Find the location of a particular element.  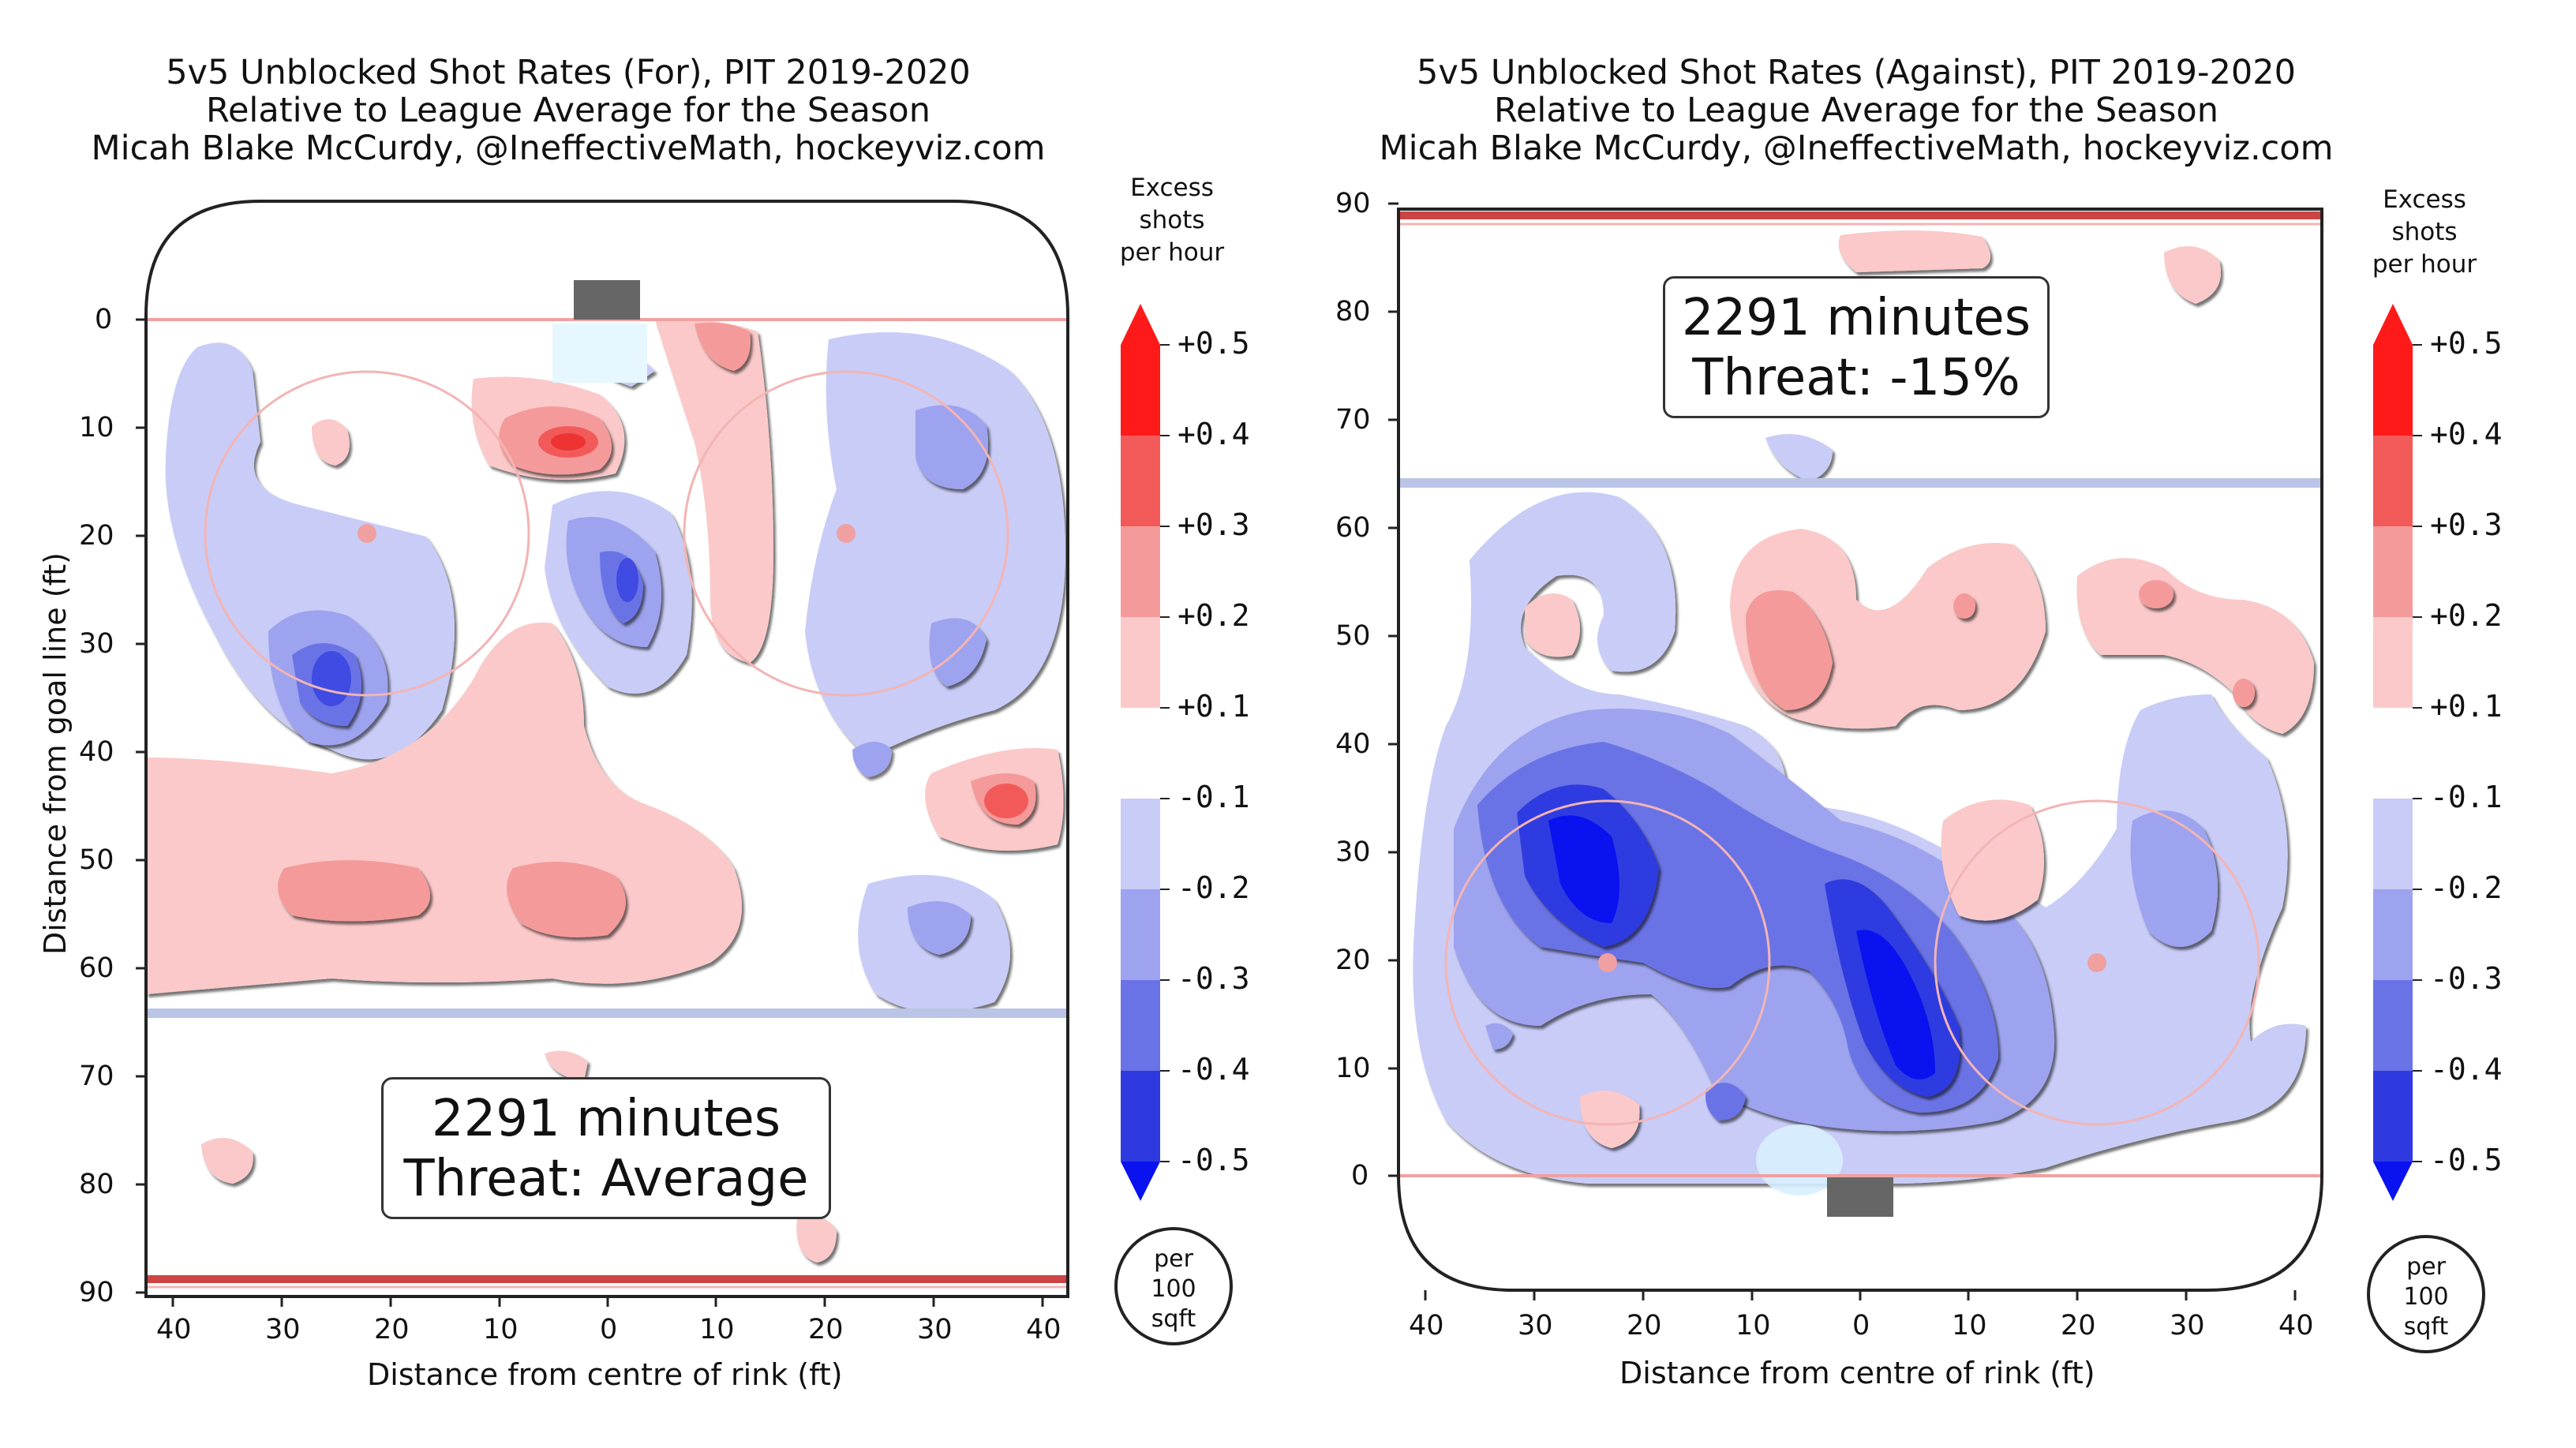

threat-info-box: 2291 minutes Threat: Average is located at coordinates (606, 1148).